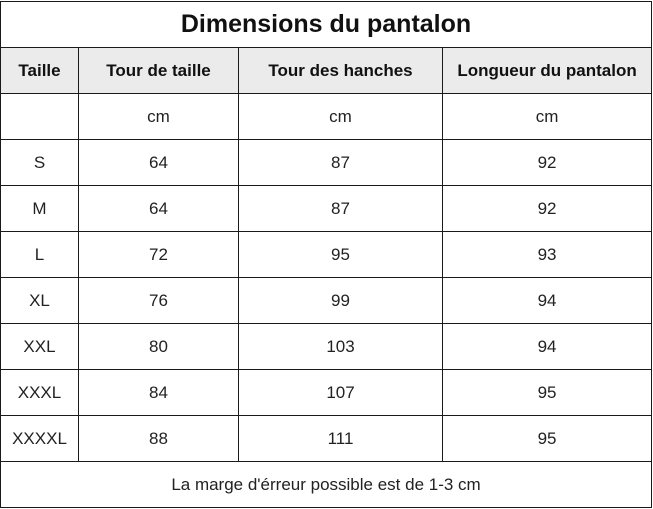 Image resolution: width=653 pixels, height=509 pixels. Describe the element at coordinates (158, 392) in the screenshot. I see `waist-cell: 84` at that location.